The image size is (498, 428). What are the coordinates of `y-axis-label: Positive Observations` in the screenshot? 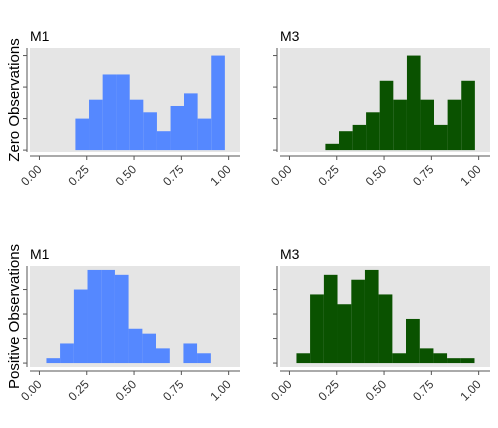 It's located at (14, 316).